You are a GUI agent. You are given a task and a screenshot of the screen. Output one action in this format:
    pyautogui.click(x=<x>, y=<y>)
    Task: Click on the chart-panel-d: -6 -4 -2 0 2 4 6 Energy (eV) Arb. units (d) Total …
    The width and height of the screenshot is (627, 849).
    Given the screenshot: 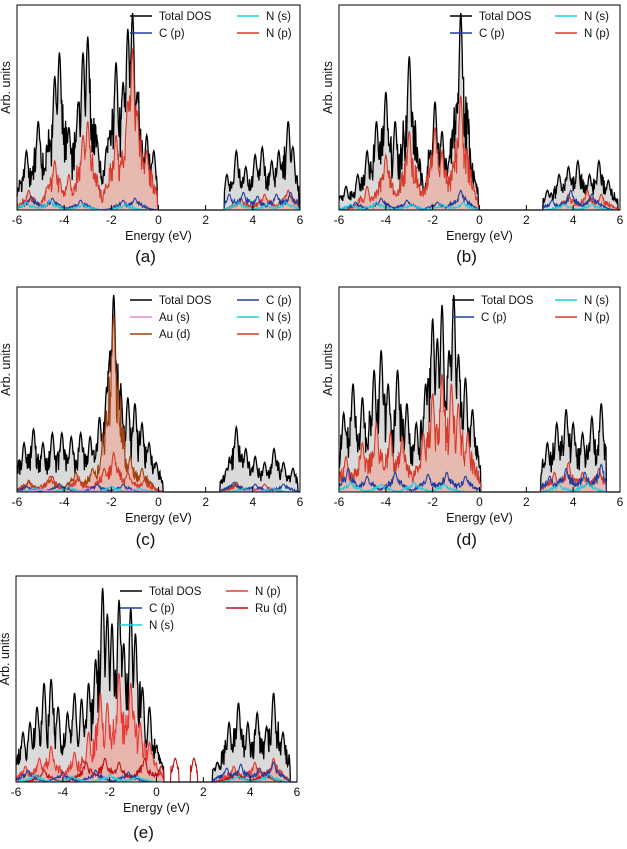 What is the action you would take?
    pyautogui.click(x=472, y=417)
    